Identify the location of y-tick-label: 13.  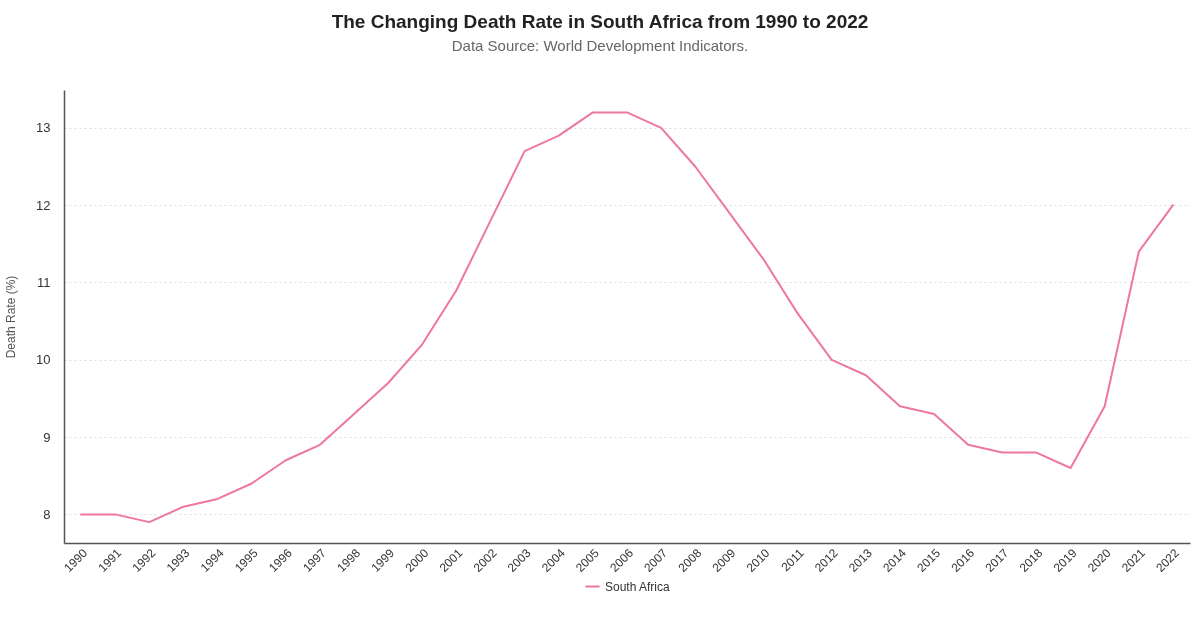
(43, 128).